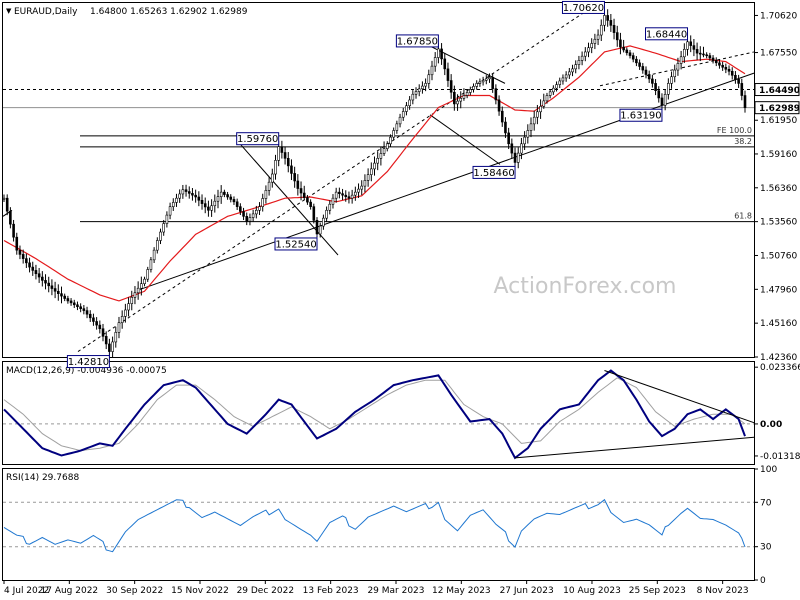 This screenshot has width=800, height=600. I want to click on fib-label-3: 38.2, so click(743, 141).